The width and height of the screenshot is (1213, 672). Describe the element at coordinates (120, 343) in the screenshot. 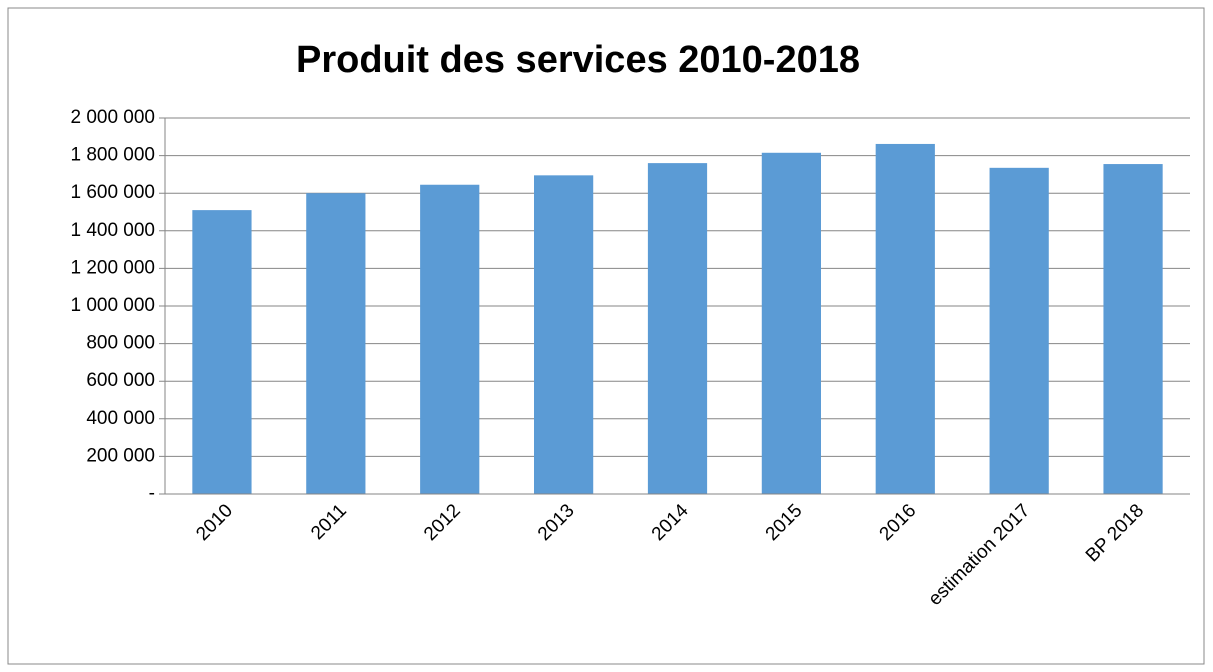

I see `y-tick-label: 800 000` at that location.